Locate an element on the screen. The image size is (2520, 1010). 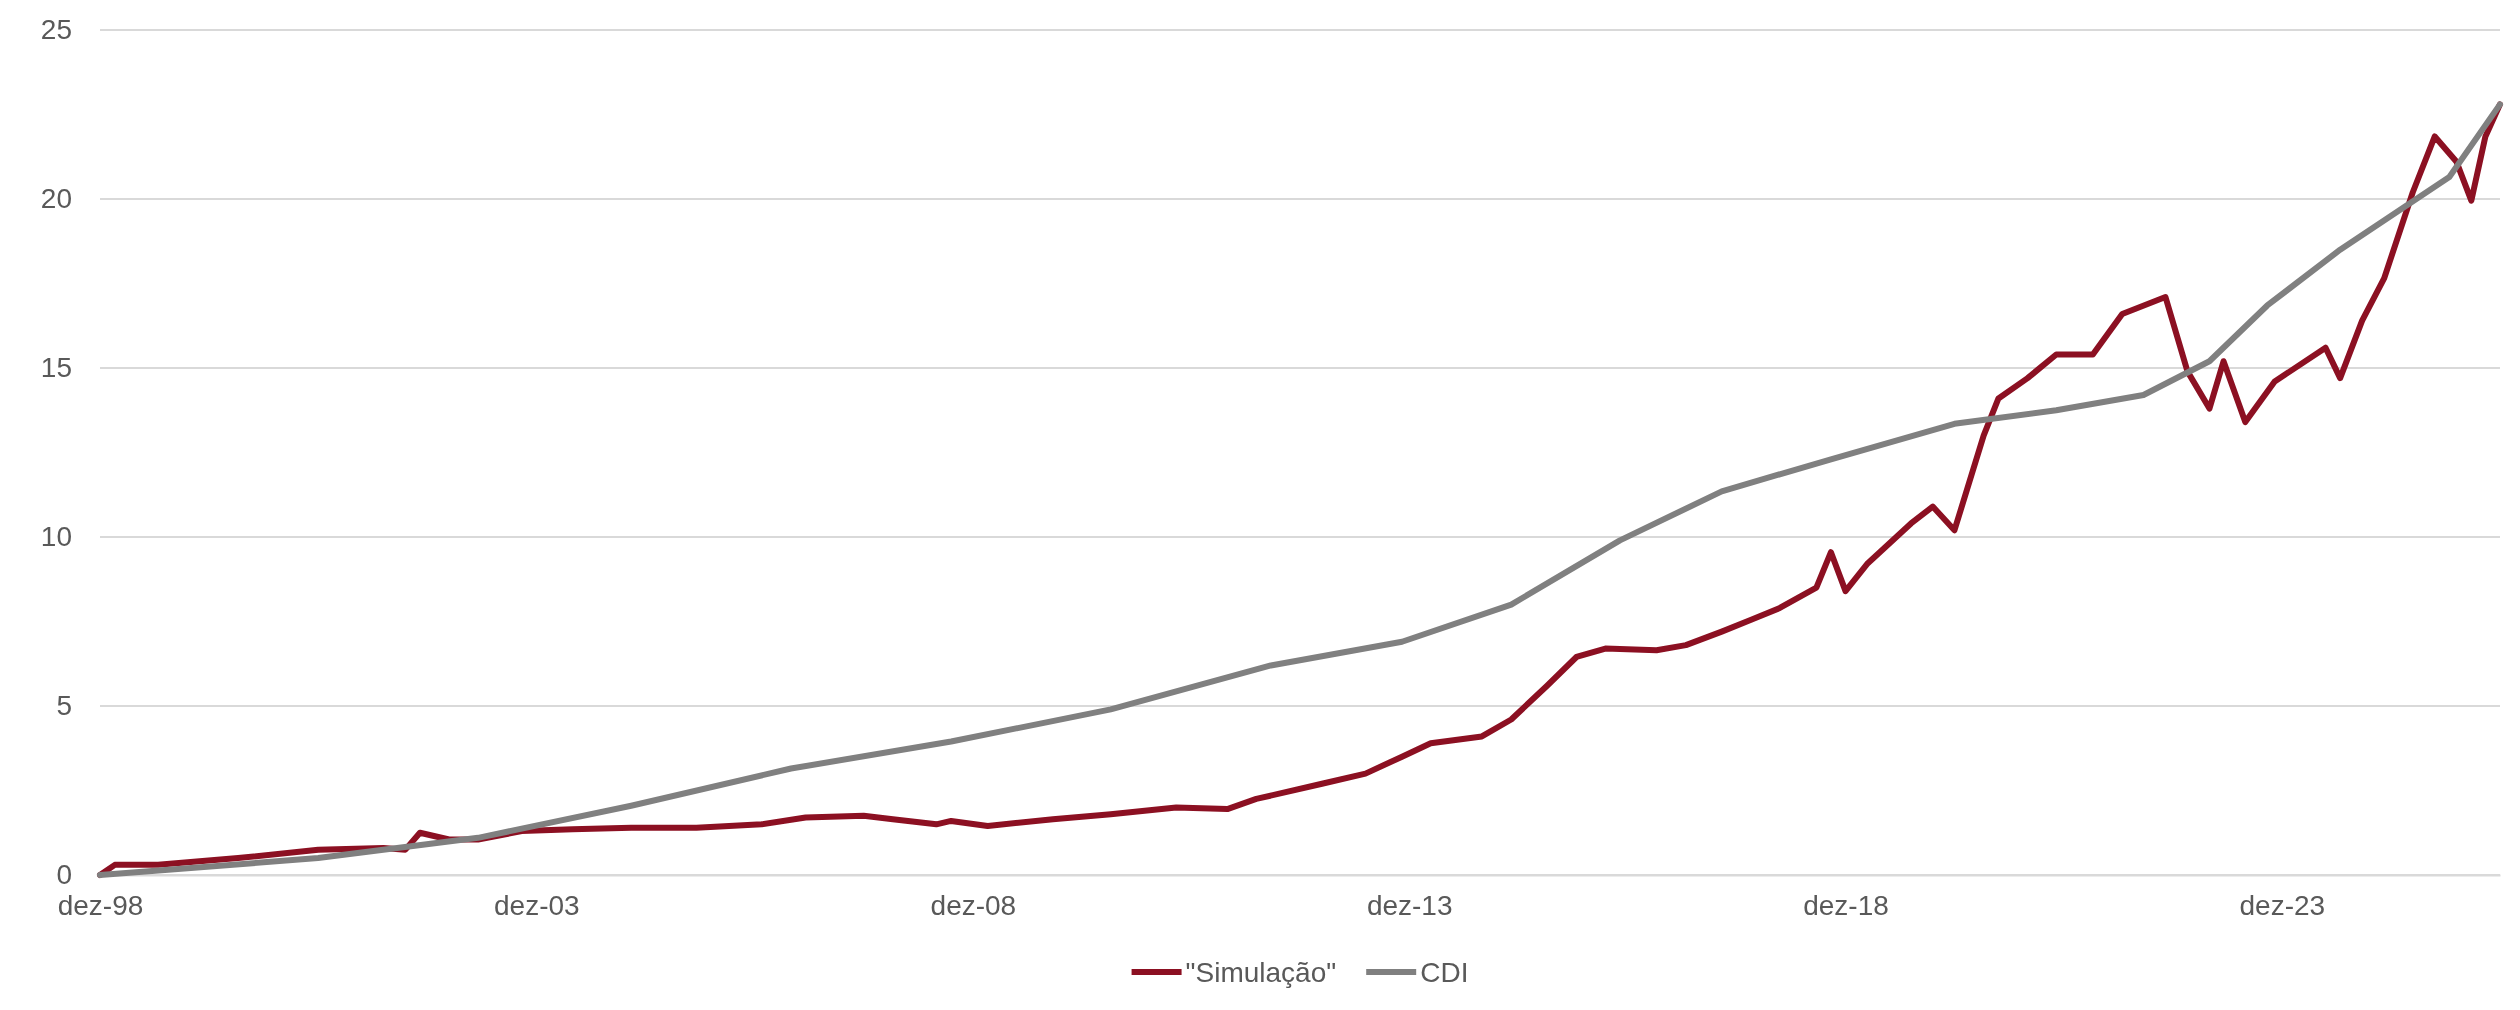
x-tick-label: dez-98 is located at coordinates (100, 905).